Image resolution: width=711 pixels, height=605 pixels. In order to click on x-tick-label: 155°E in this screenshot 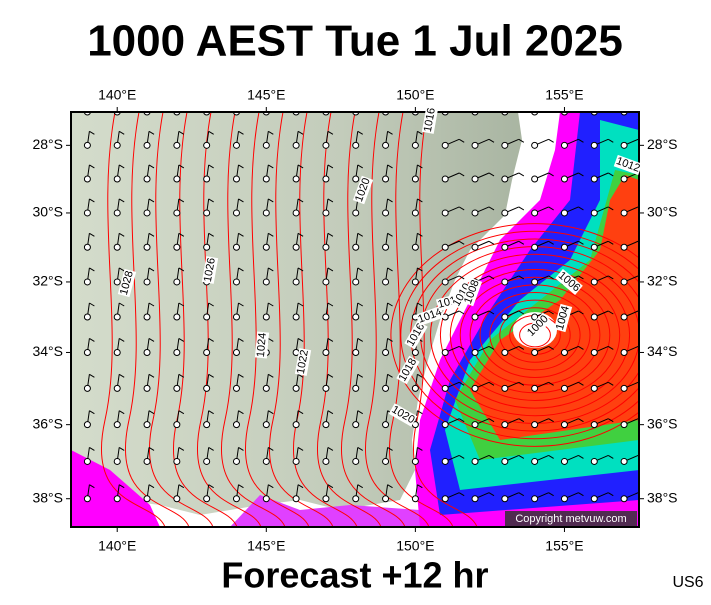, I will do `click(564, 95)`.